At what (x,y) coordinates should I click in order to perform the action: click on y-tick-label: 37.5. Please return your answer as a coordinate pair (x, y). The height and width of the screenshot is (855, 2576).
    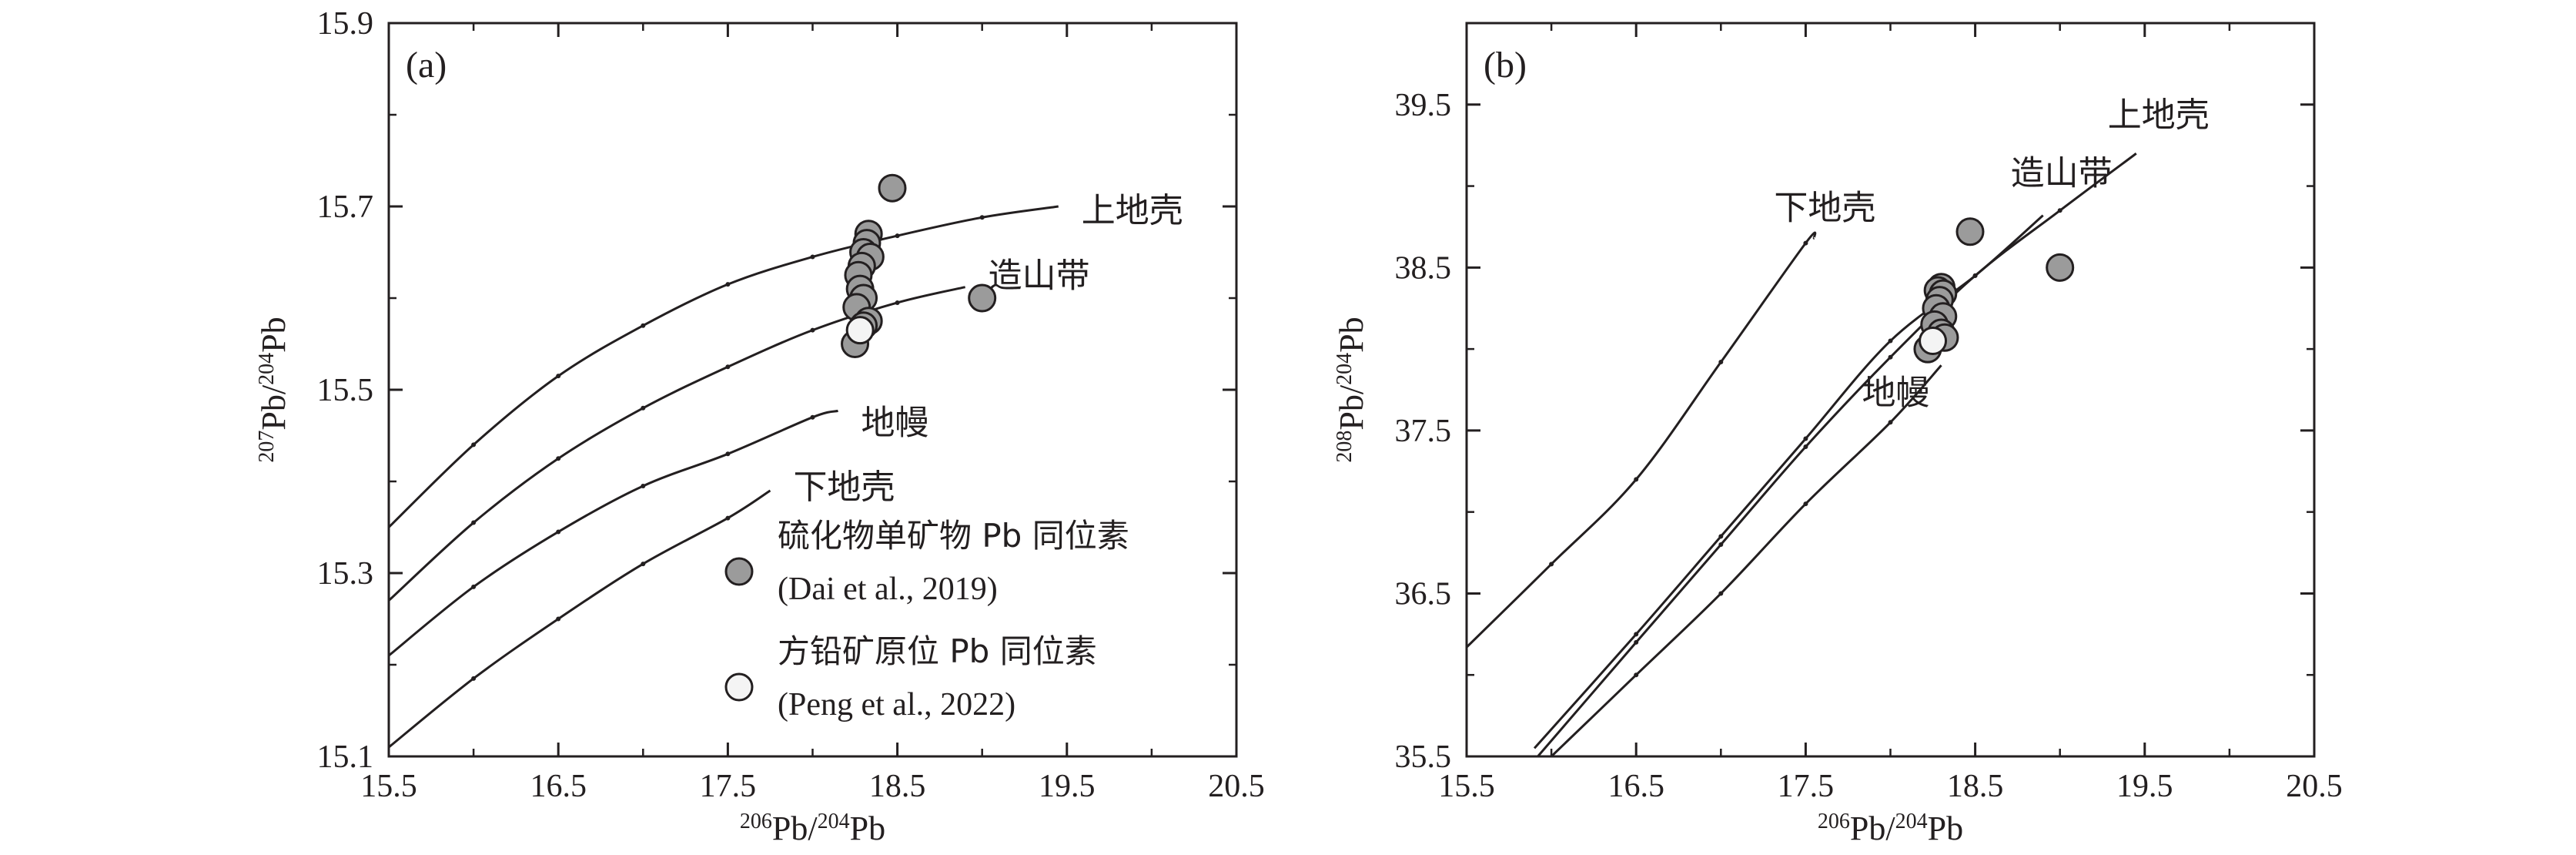
    Looking at the image, I should click on (1424, 432).